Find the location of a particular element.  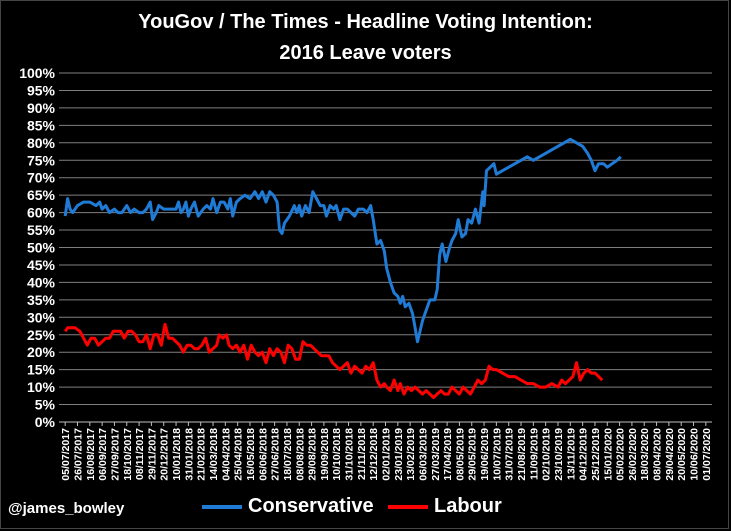

legend-conservative: Conservative is located at coordinates (288, 506).